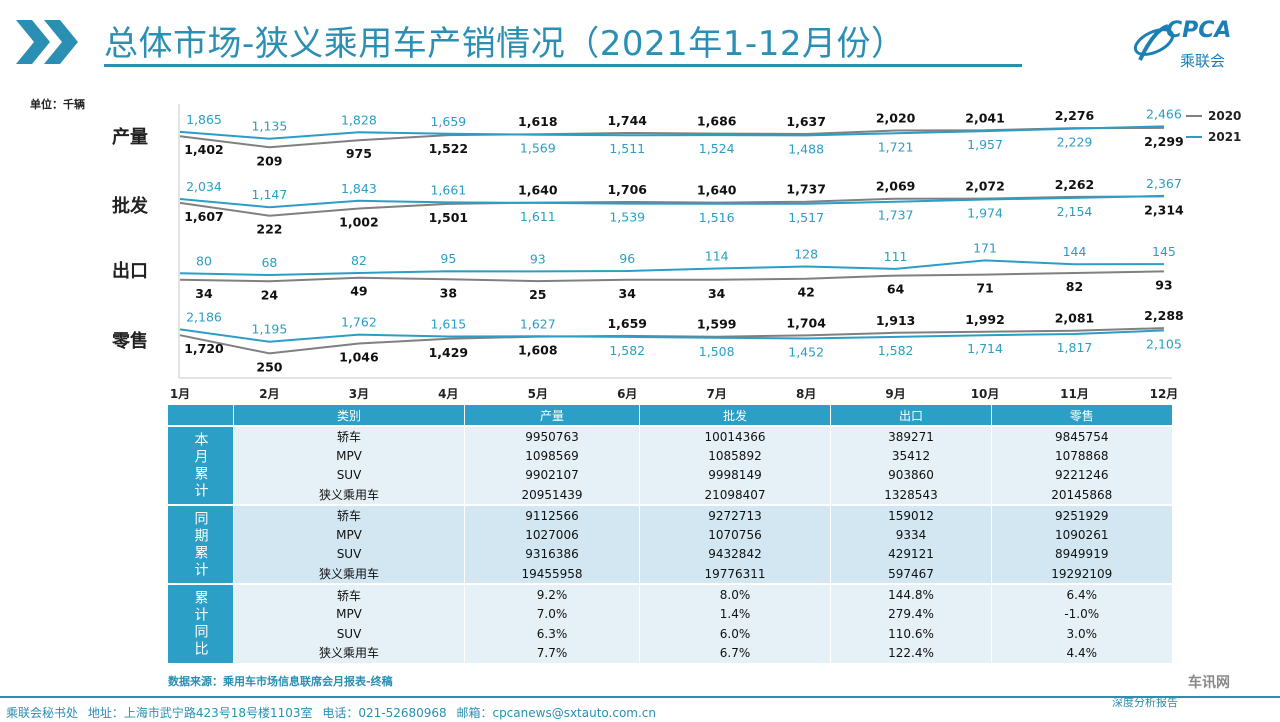  Describe the element at coordinates (130, 137) in the screenshot. I see `panel-label-0: 产量` at that location.